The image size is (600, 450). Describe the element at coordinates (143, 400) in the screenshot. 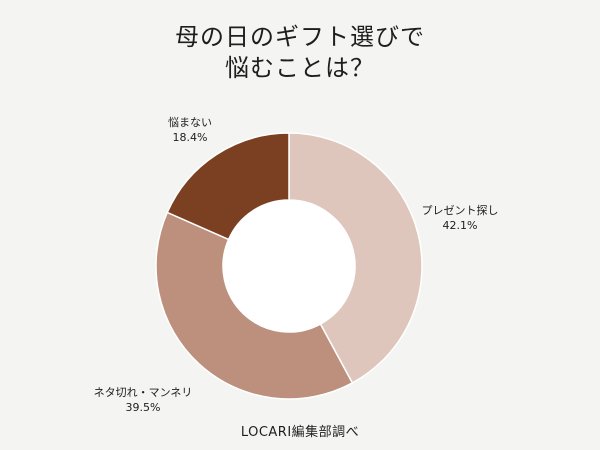

I see `slice-label-neta: ネタ切れ・マンネリ 39.5%` at that location.